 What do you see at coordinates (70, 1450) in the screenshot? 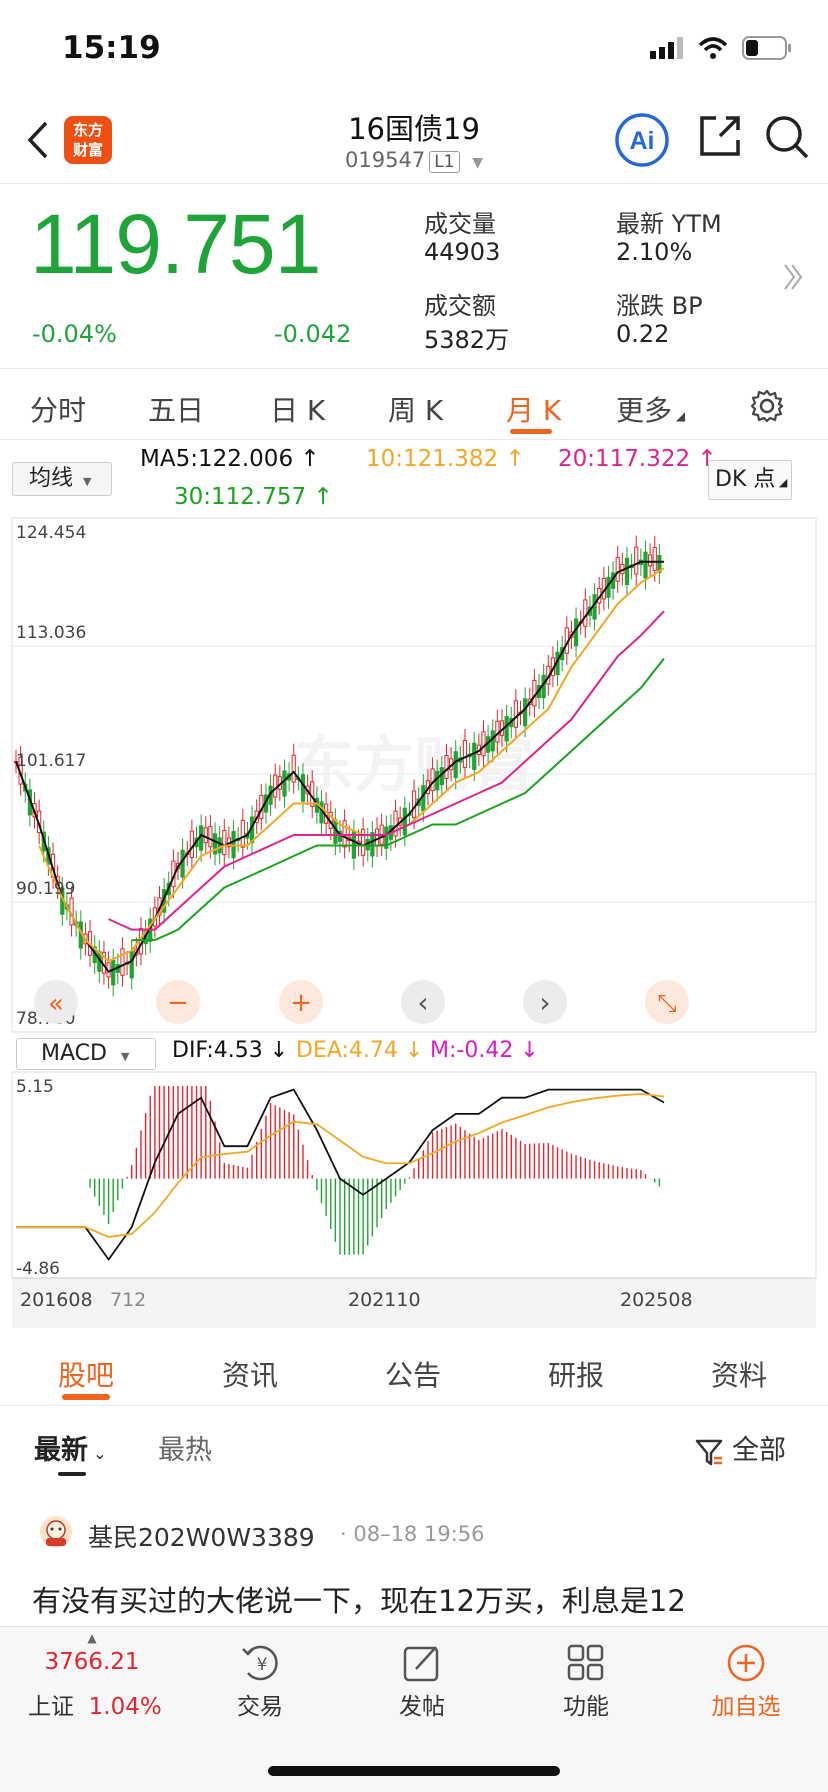
I see `sort-latest: 最新 ⌄` at bounding box center [70, 1450].